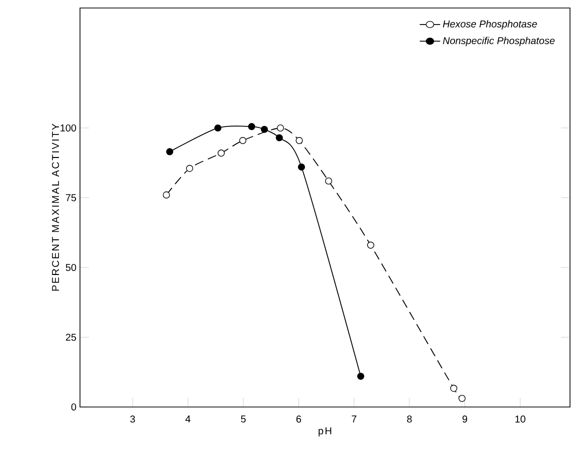 Image resolution: width=573 pixels, height=460 pixels. Describe the element at coordinates (71, 268) in the screenshot. I see `y-tick-label: 50` at that location.